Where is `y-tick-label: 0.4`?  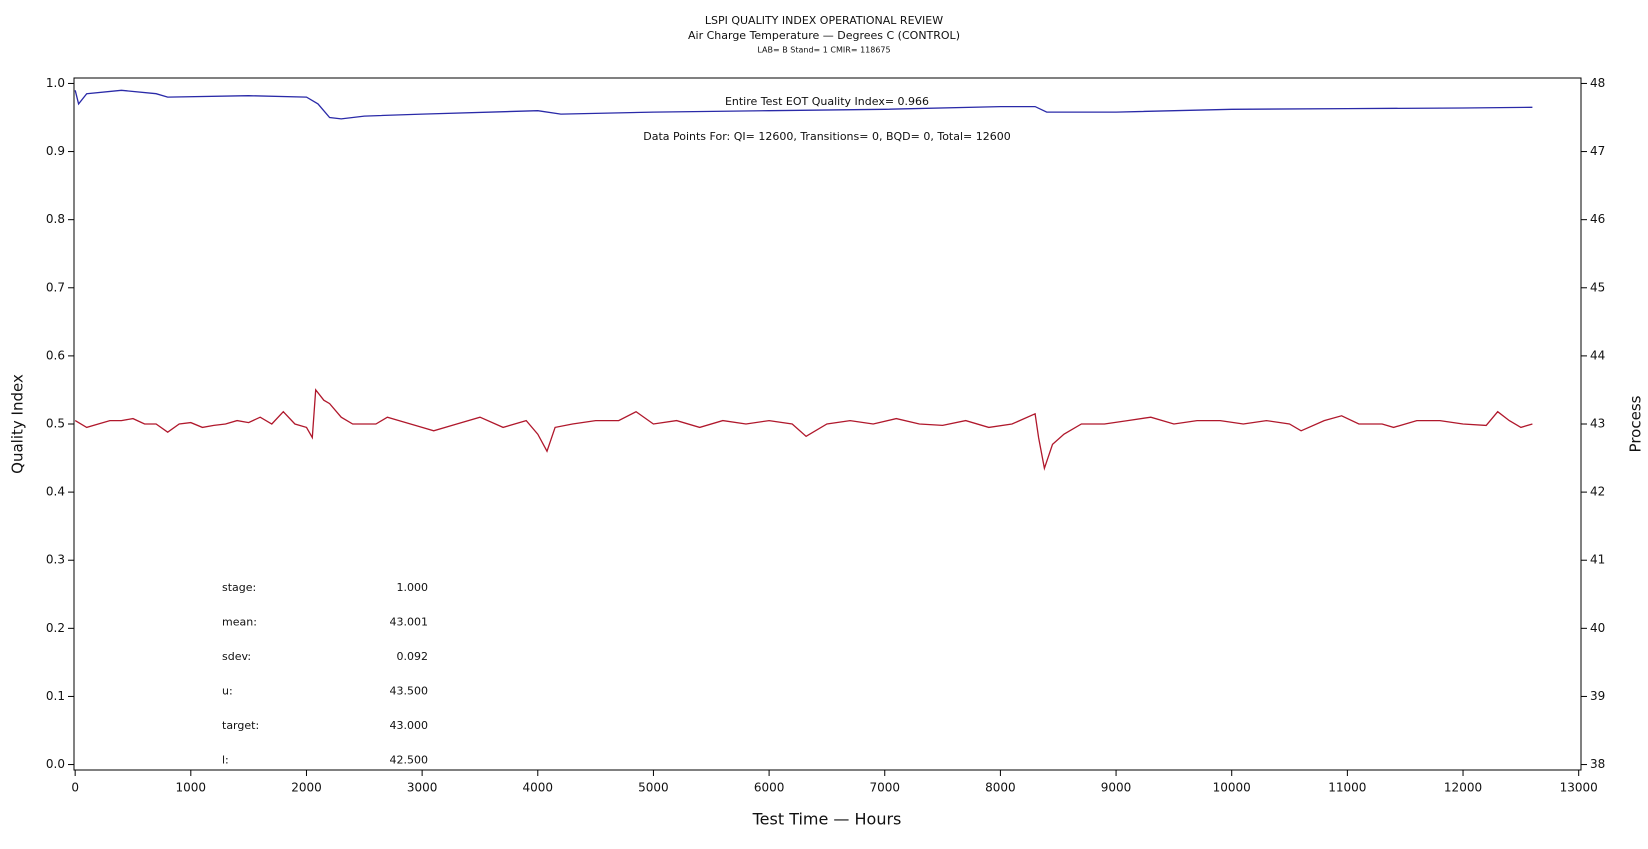 y-tick-label: 0.4 is located at coordinates (55, 492).